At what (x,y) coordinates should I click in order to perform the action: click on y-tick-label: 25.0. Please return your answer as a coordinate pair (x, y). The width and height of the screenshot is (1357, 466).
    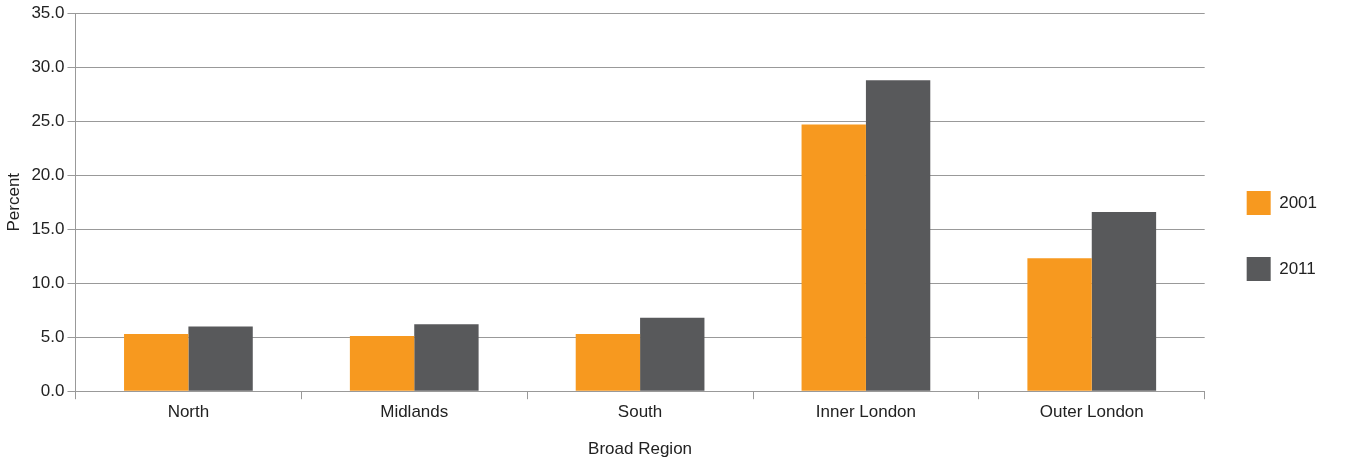
    Looking at the image, I should click on (48, 120).